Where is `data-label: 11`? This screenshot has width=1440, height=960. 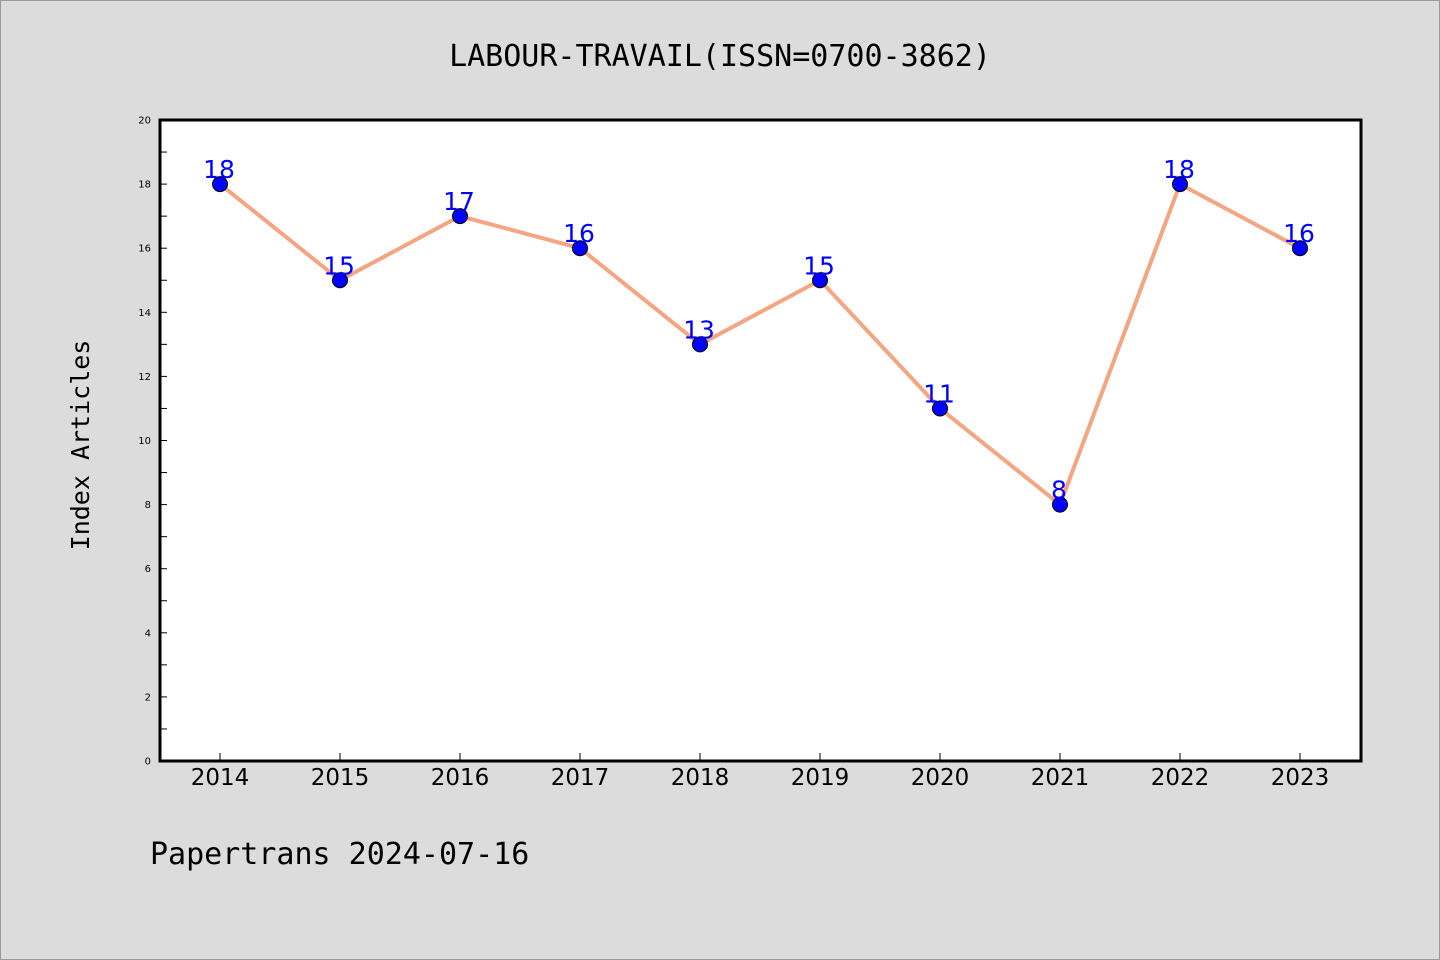
data-label: 11 is located at coordinates (939, 393).